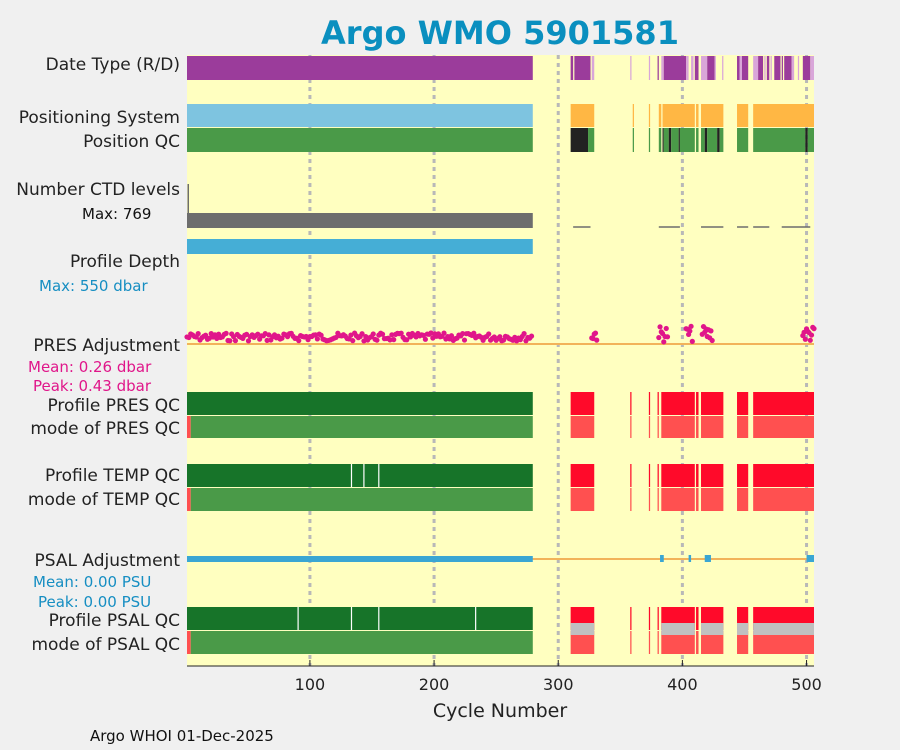 The image size is (900, 750). I want to click on x-tick-label-400: 400, so click(682, 684).